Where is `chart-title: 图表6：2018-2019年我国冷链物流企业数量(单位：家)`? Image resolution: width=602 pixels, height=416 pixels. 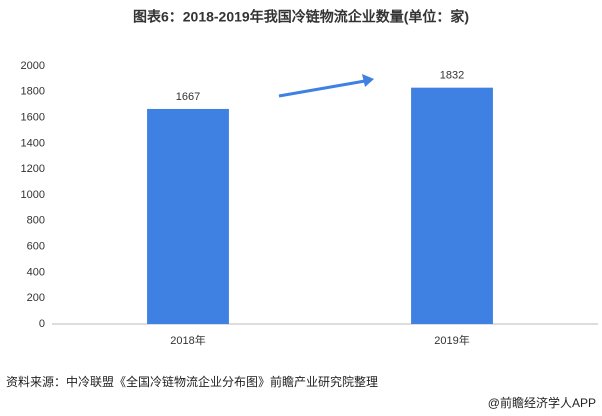
chart-title: 图表6：2018-2019年我国冷链物流企业数量(单位：家) is located at coordinates (301, 17).